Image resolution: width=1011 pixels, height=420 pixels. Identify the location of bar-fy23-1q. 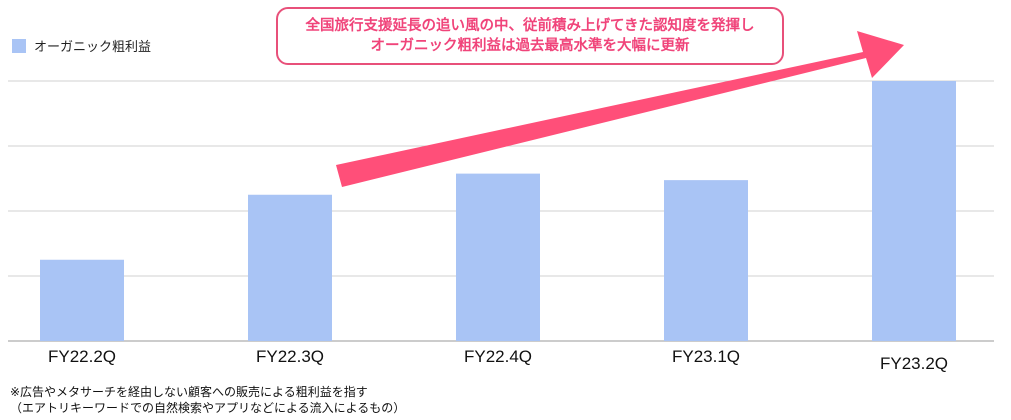
(706, 260).